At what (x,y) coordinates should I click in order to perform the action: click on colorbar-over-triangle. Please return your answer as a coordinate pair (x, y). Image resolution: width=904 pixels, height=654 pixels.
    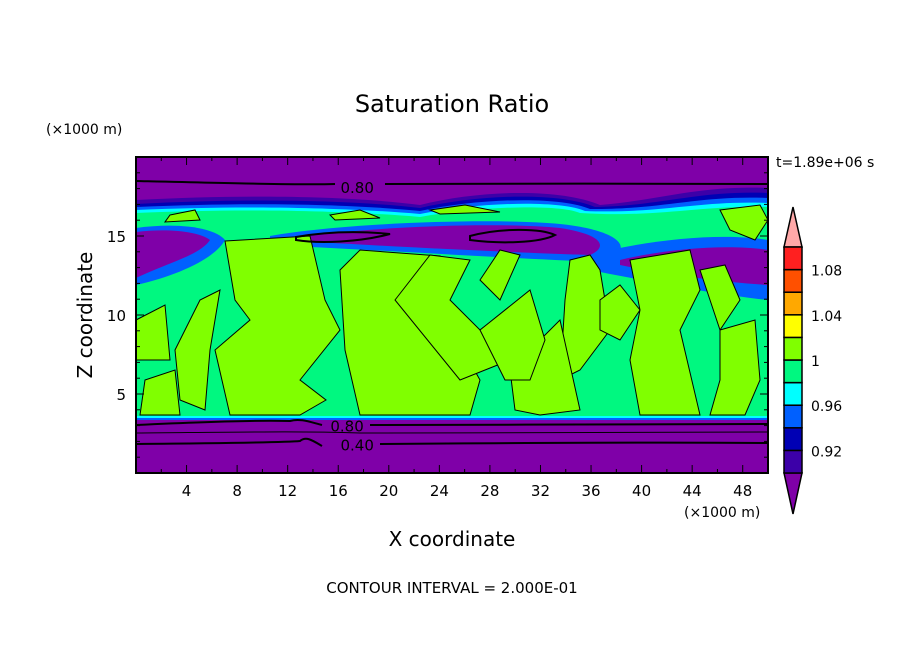
    Looking at the image, I should click on (793, 227).